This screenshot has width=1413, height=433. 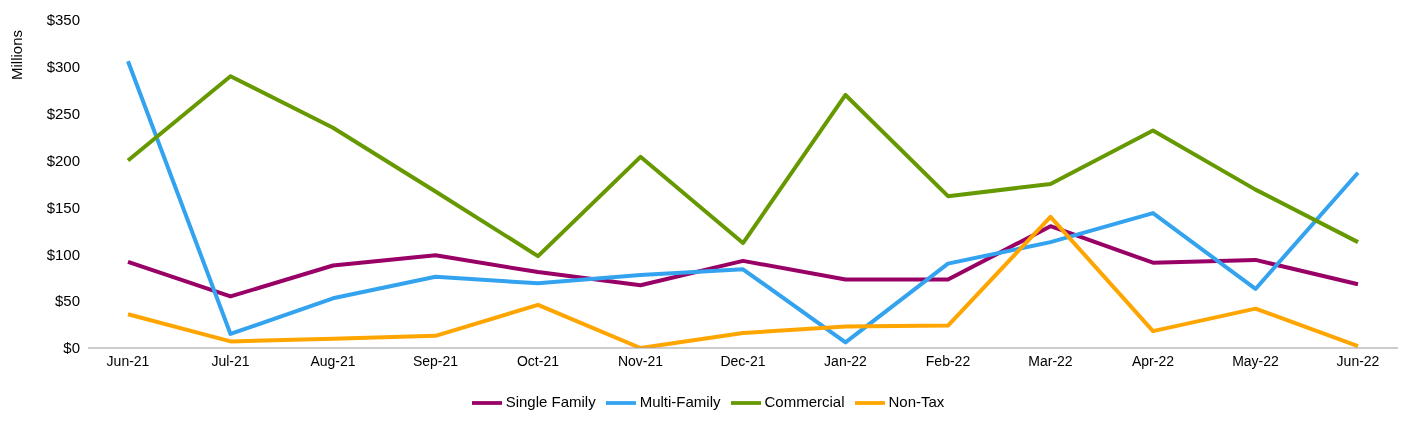 I want to click on x-tick-label: Jun-21, so click(x=128, y=360).